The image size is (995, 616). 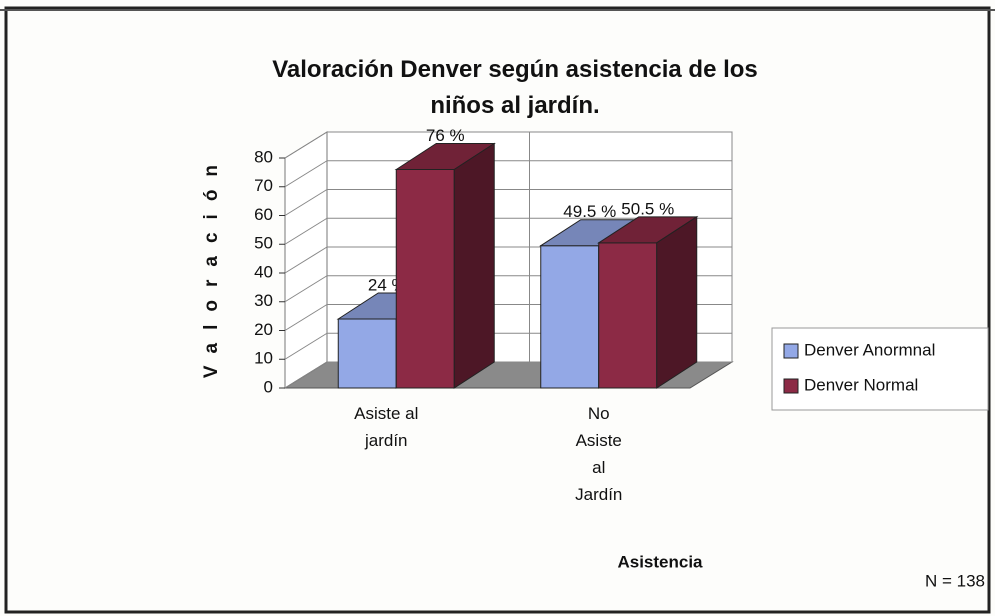 What do you see at coordinates (263, 271) in the screenshot?
I see `y-tick-label: 40` at bounding box center [263, 271].